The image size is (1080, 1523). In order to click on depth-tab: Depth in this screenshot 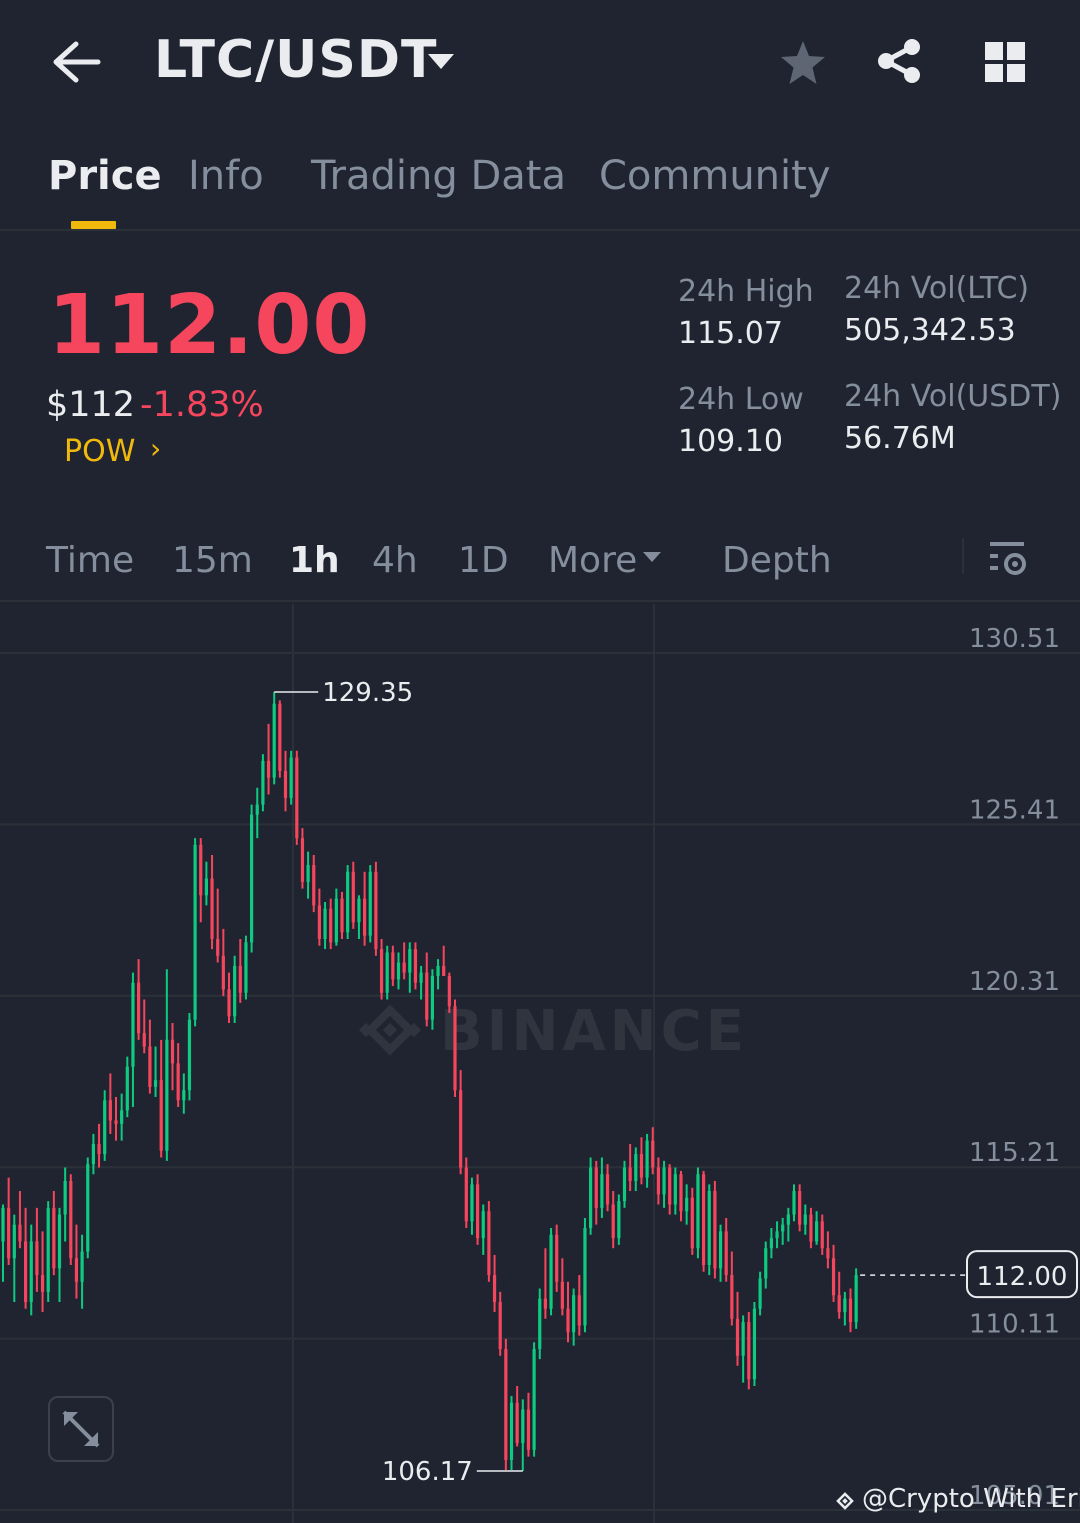, I will do `click(777, 560)`.